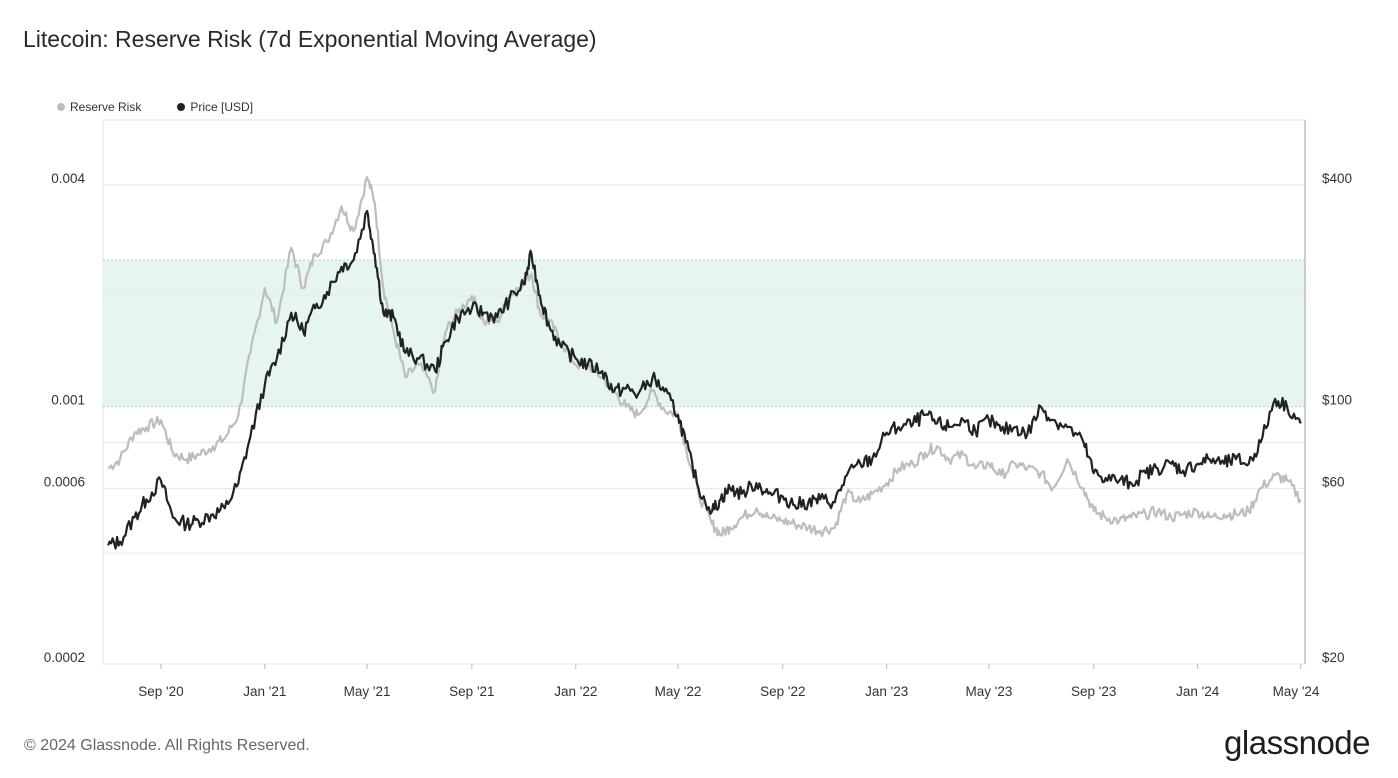  What do you see at coordinates (64, 481) in the screenshot?
I see `y-left-tick-2: 0.0006` at bounding box center [64, 481].